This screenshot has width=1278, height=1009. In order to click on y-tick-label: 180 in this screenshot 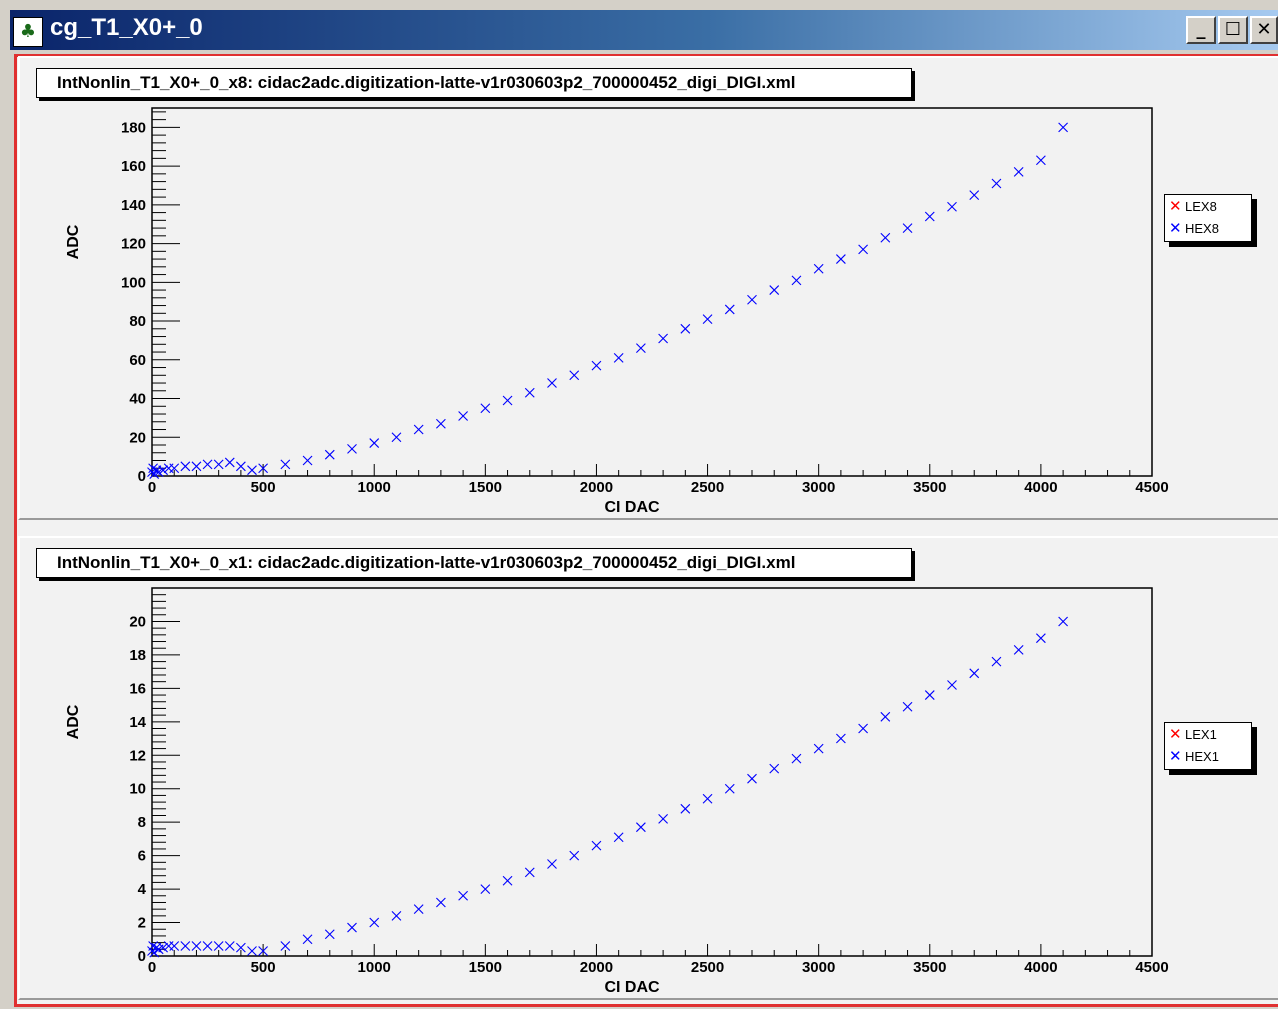, I will do `click(133, 127)`.